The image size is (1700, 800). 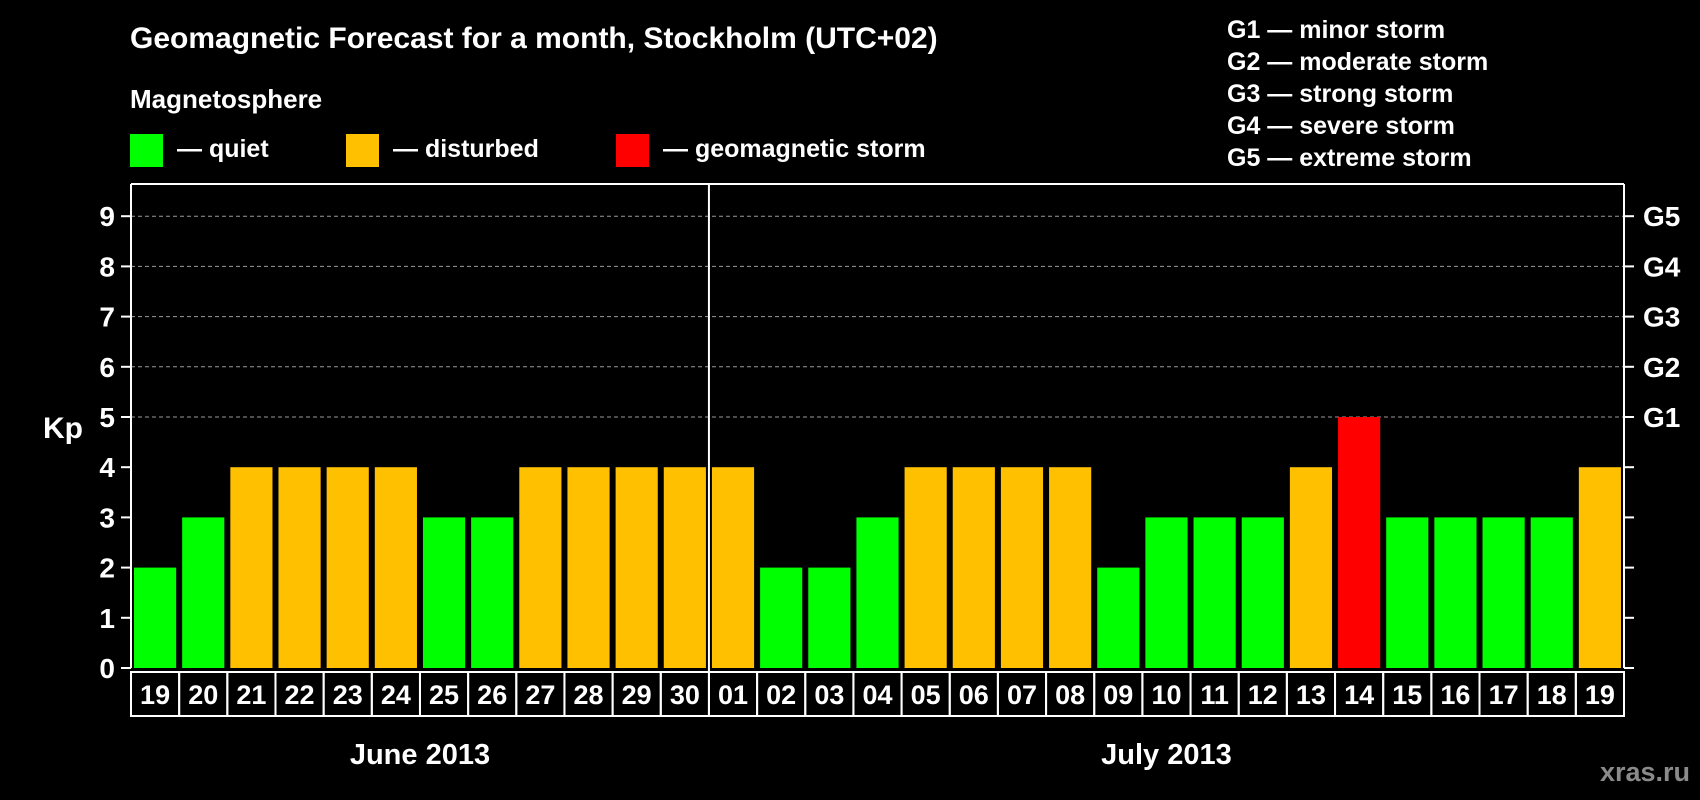 What do you see at coordinates (420, 755) in the screenshot?
I see `month-label-1: June 2013` at bounding box center [420, 755].